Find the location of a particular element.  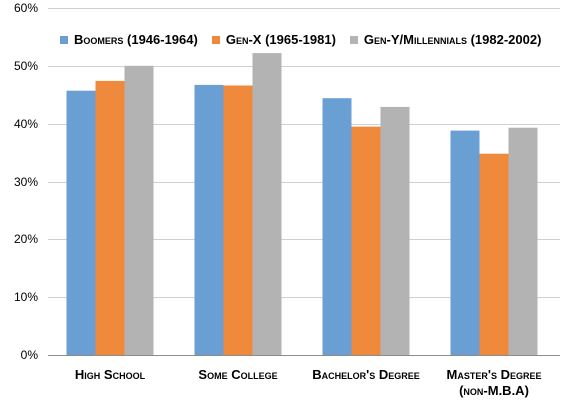

x-tick-label: Some College is located at coordinates (238, 374).